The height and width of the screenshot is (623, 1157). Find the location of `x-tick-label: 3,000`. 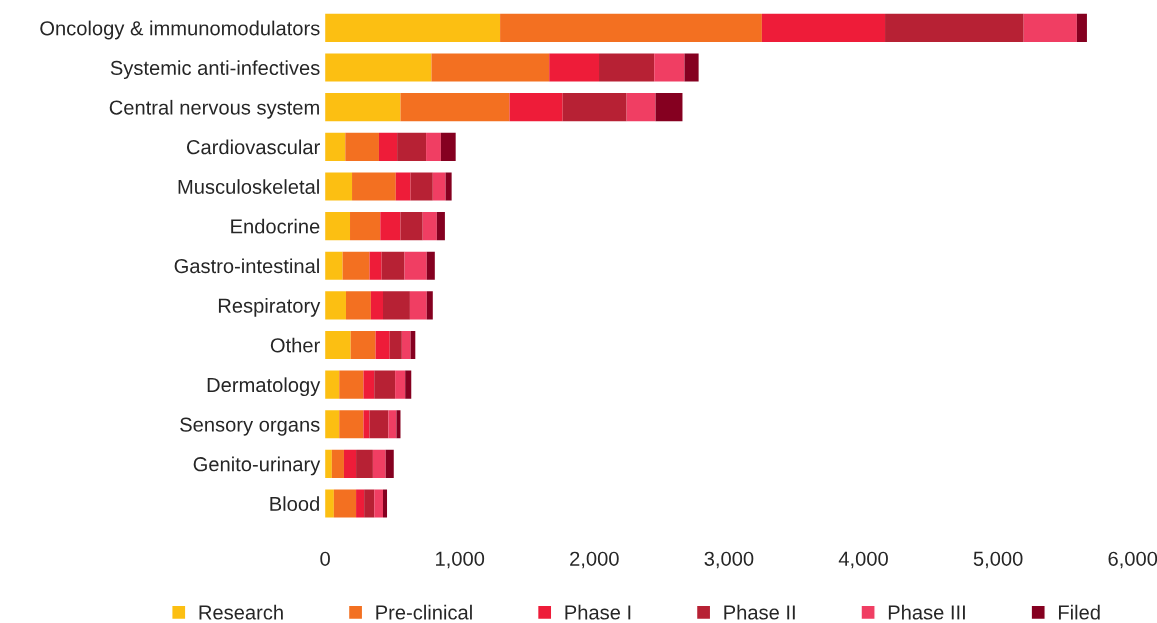

x-tick-label: 3,000 is located at coordinates (729, 560).